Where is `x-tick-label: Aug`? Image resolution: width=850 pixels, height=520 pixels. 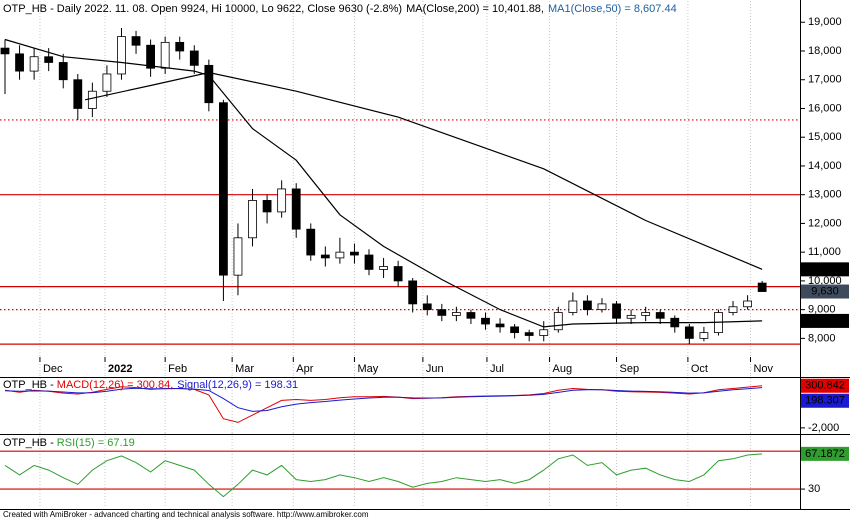 x-tick-label: Aug is located at coordinates (563, 369).